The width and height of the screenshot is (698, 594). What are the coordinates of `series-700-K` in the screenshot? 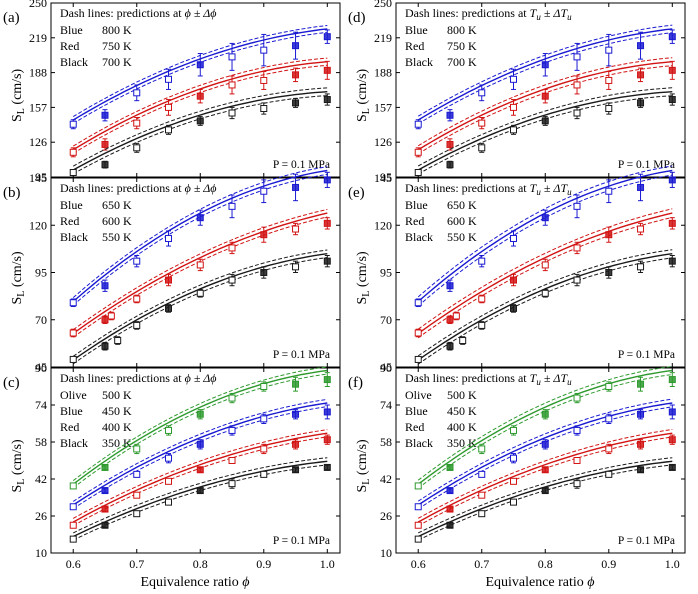 It's located at (545, 132).